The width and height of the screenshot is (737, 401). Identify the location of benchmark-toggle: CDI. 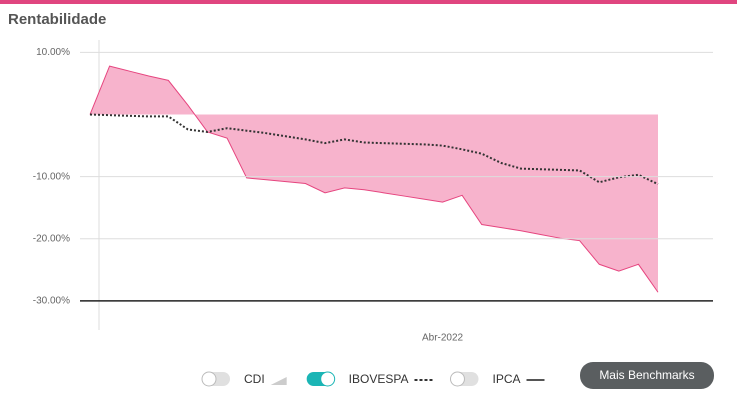
(244, 379).